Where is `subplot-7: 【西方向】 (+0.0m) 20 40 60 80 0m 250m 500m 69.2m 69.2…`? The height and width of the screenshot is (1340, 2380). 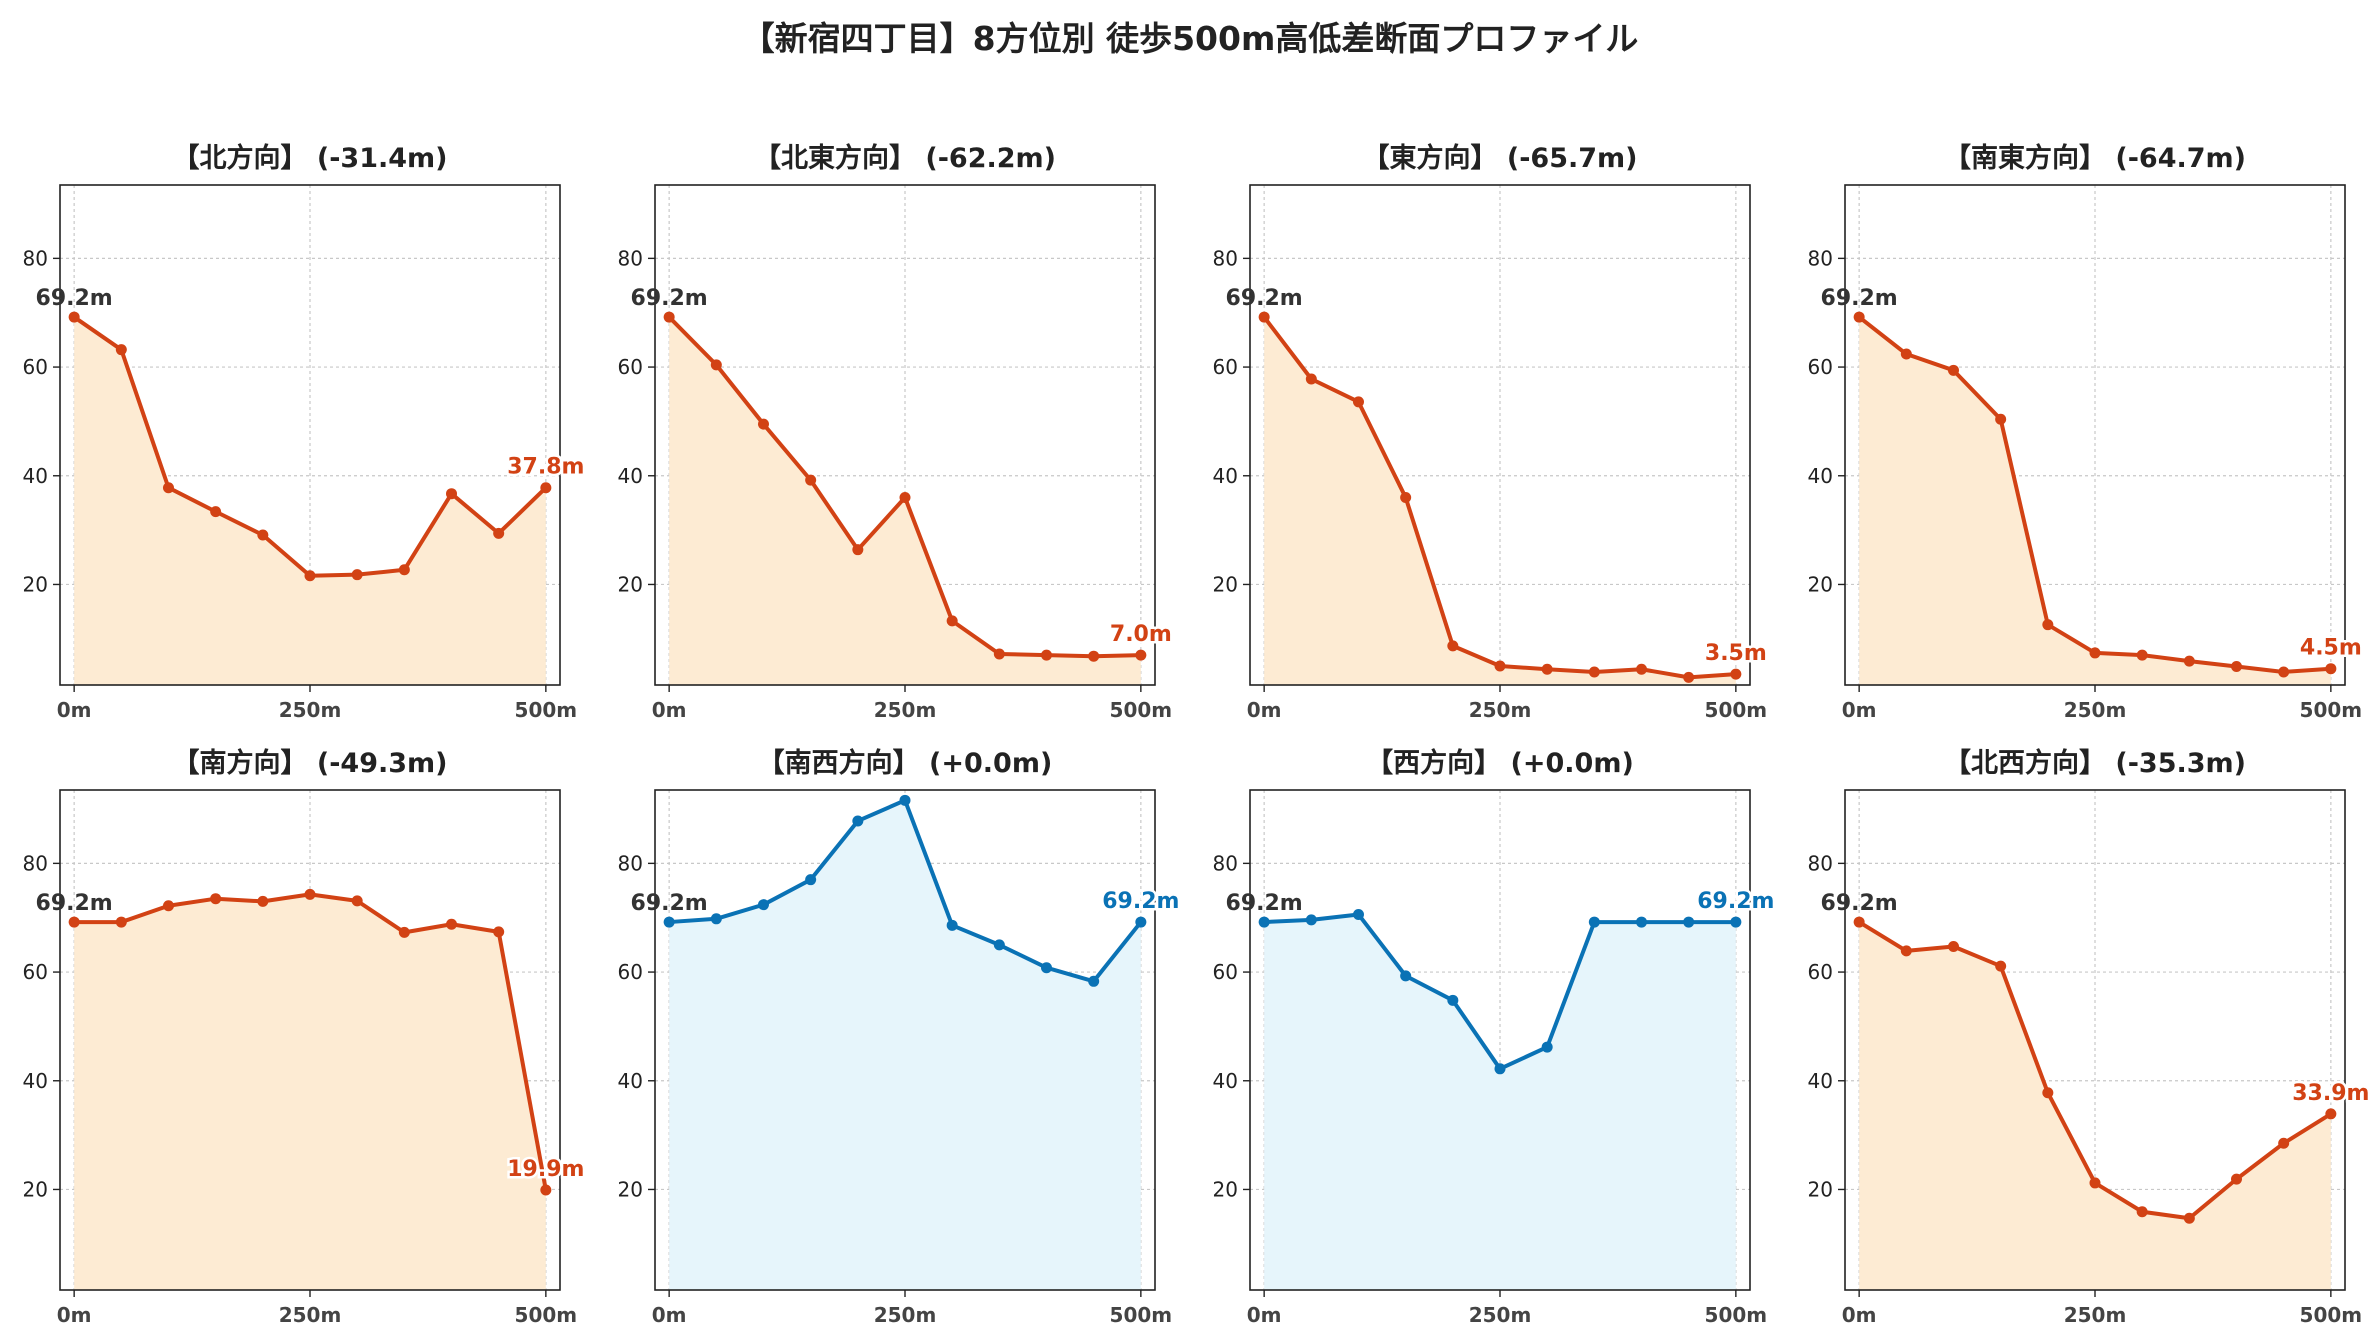 subplot-7: 【西方向】 (+0.0m) 20 40 60 80 0m 250m 500m 69.2m 69.2… is located at coordinates (1495, 1037).